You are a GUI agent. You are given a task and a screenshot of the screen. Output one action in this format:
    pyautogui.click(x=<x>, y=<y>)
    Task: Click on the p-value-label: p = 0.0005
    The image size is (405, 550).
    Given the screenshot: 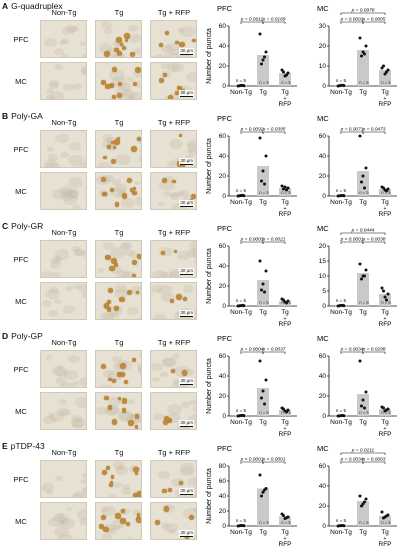 What is the action you would take?
    pyautogui.click(x=374, y=20)
    